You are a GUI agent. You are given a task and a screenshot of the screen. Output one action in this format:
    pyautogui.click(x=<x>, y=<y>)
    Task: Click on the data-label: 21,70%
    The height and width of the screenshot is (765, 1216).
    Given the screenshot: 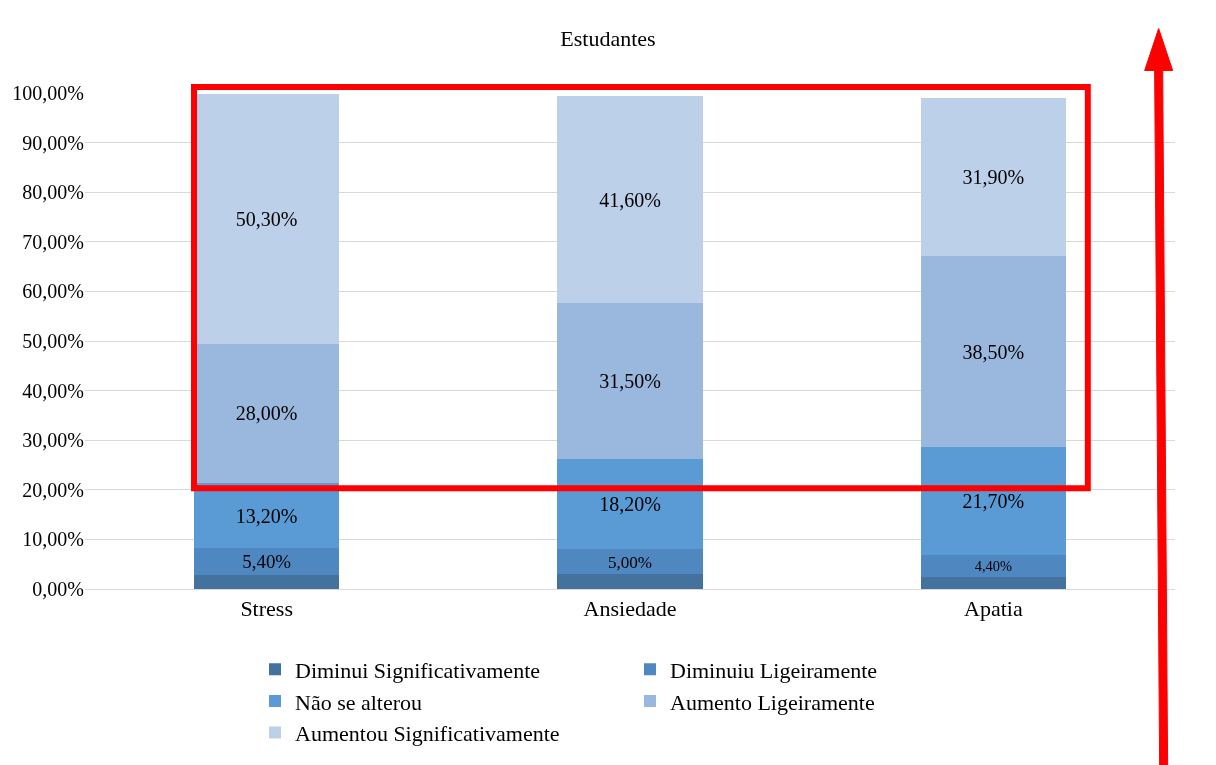 What is the action you would take?
    pyautogui.click(x=993, y=500)
    